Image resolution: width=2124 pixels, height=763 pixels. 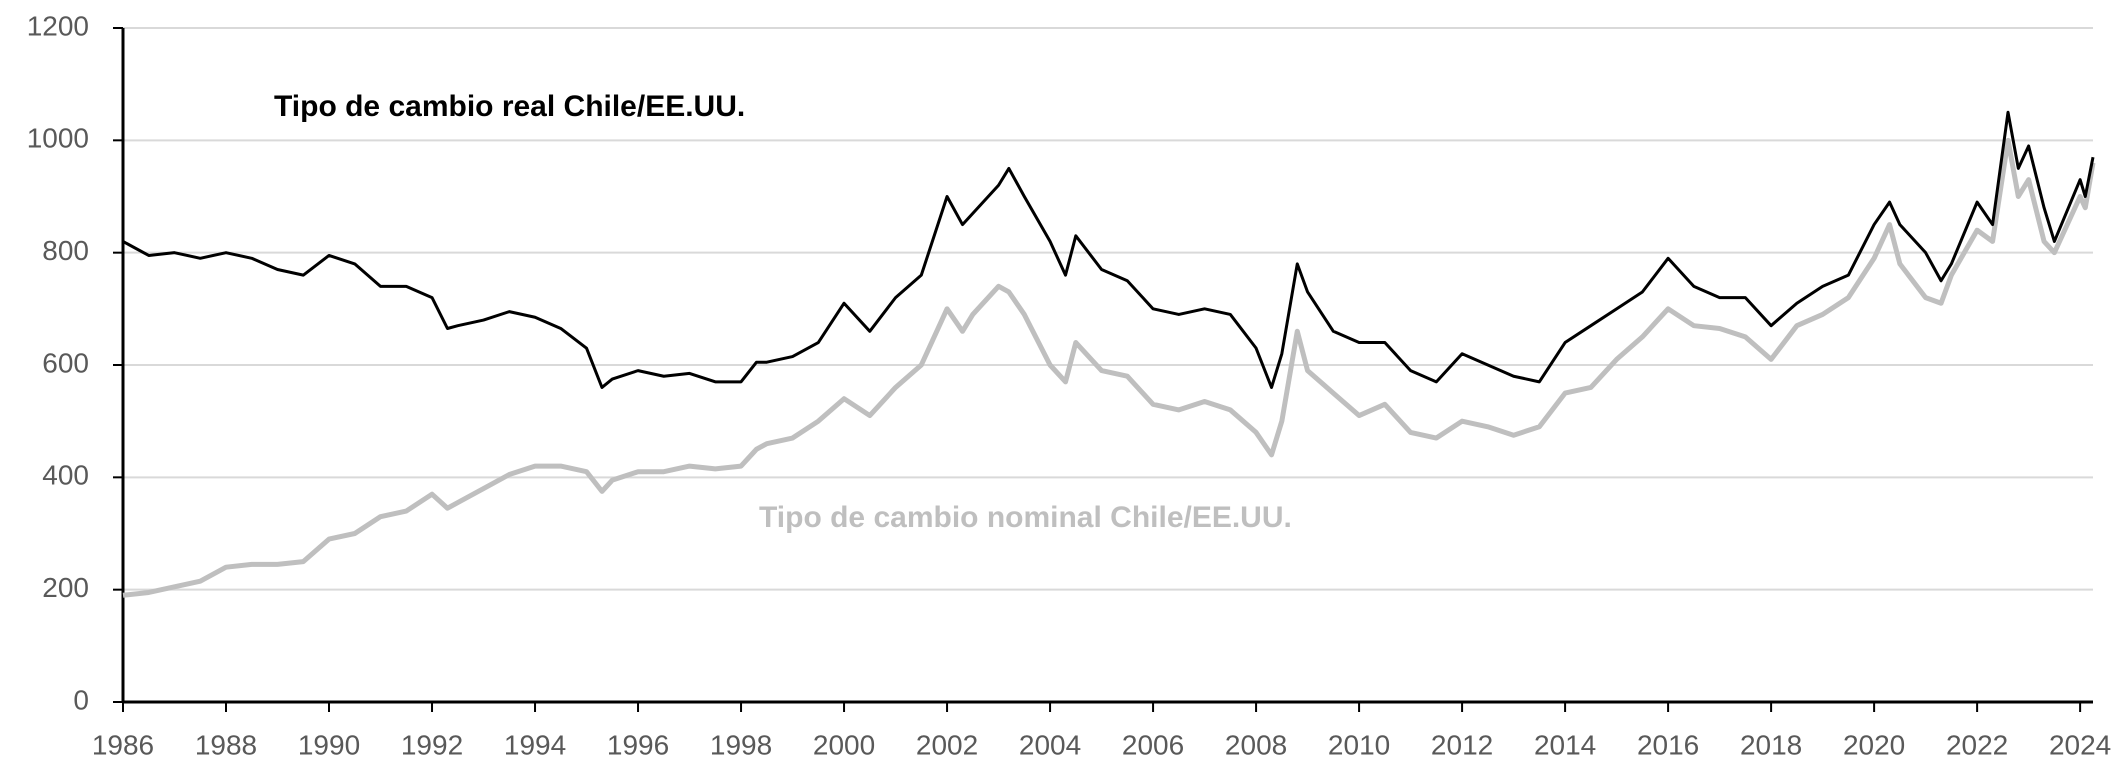 I want to click on x-tick-label: 1986, so click(x=123, y=744).